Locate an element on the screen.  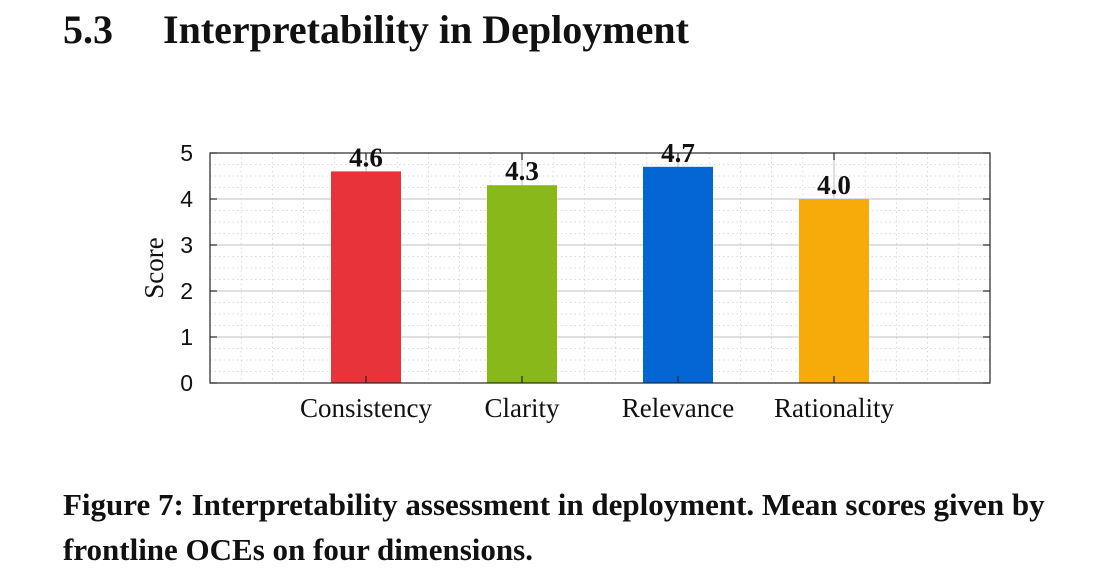
data-label: 4.0 is located at coordinates (834, 185).